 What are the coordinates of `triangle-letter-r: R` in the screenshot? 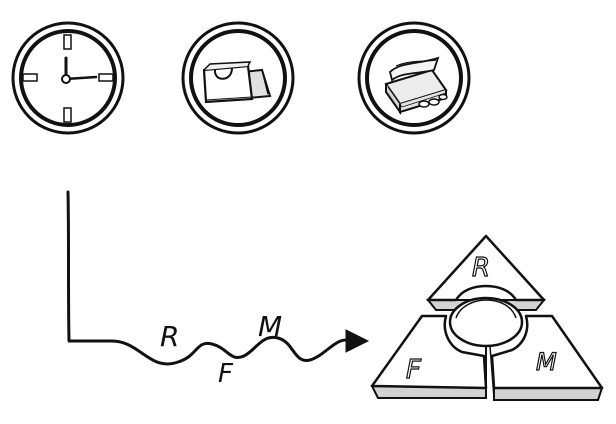 It's located at (481, 268).